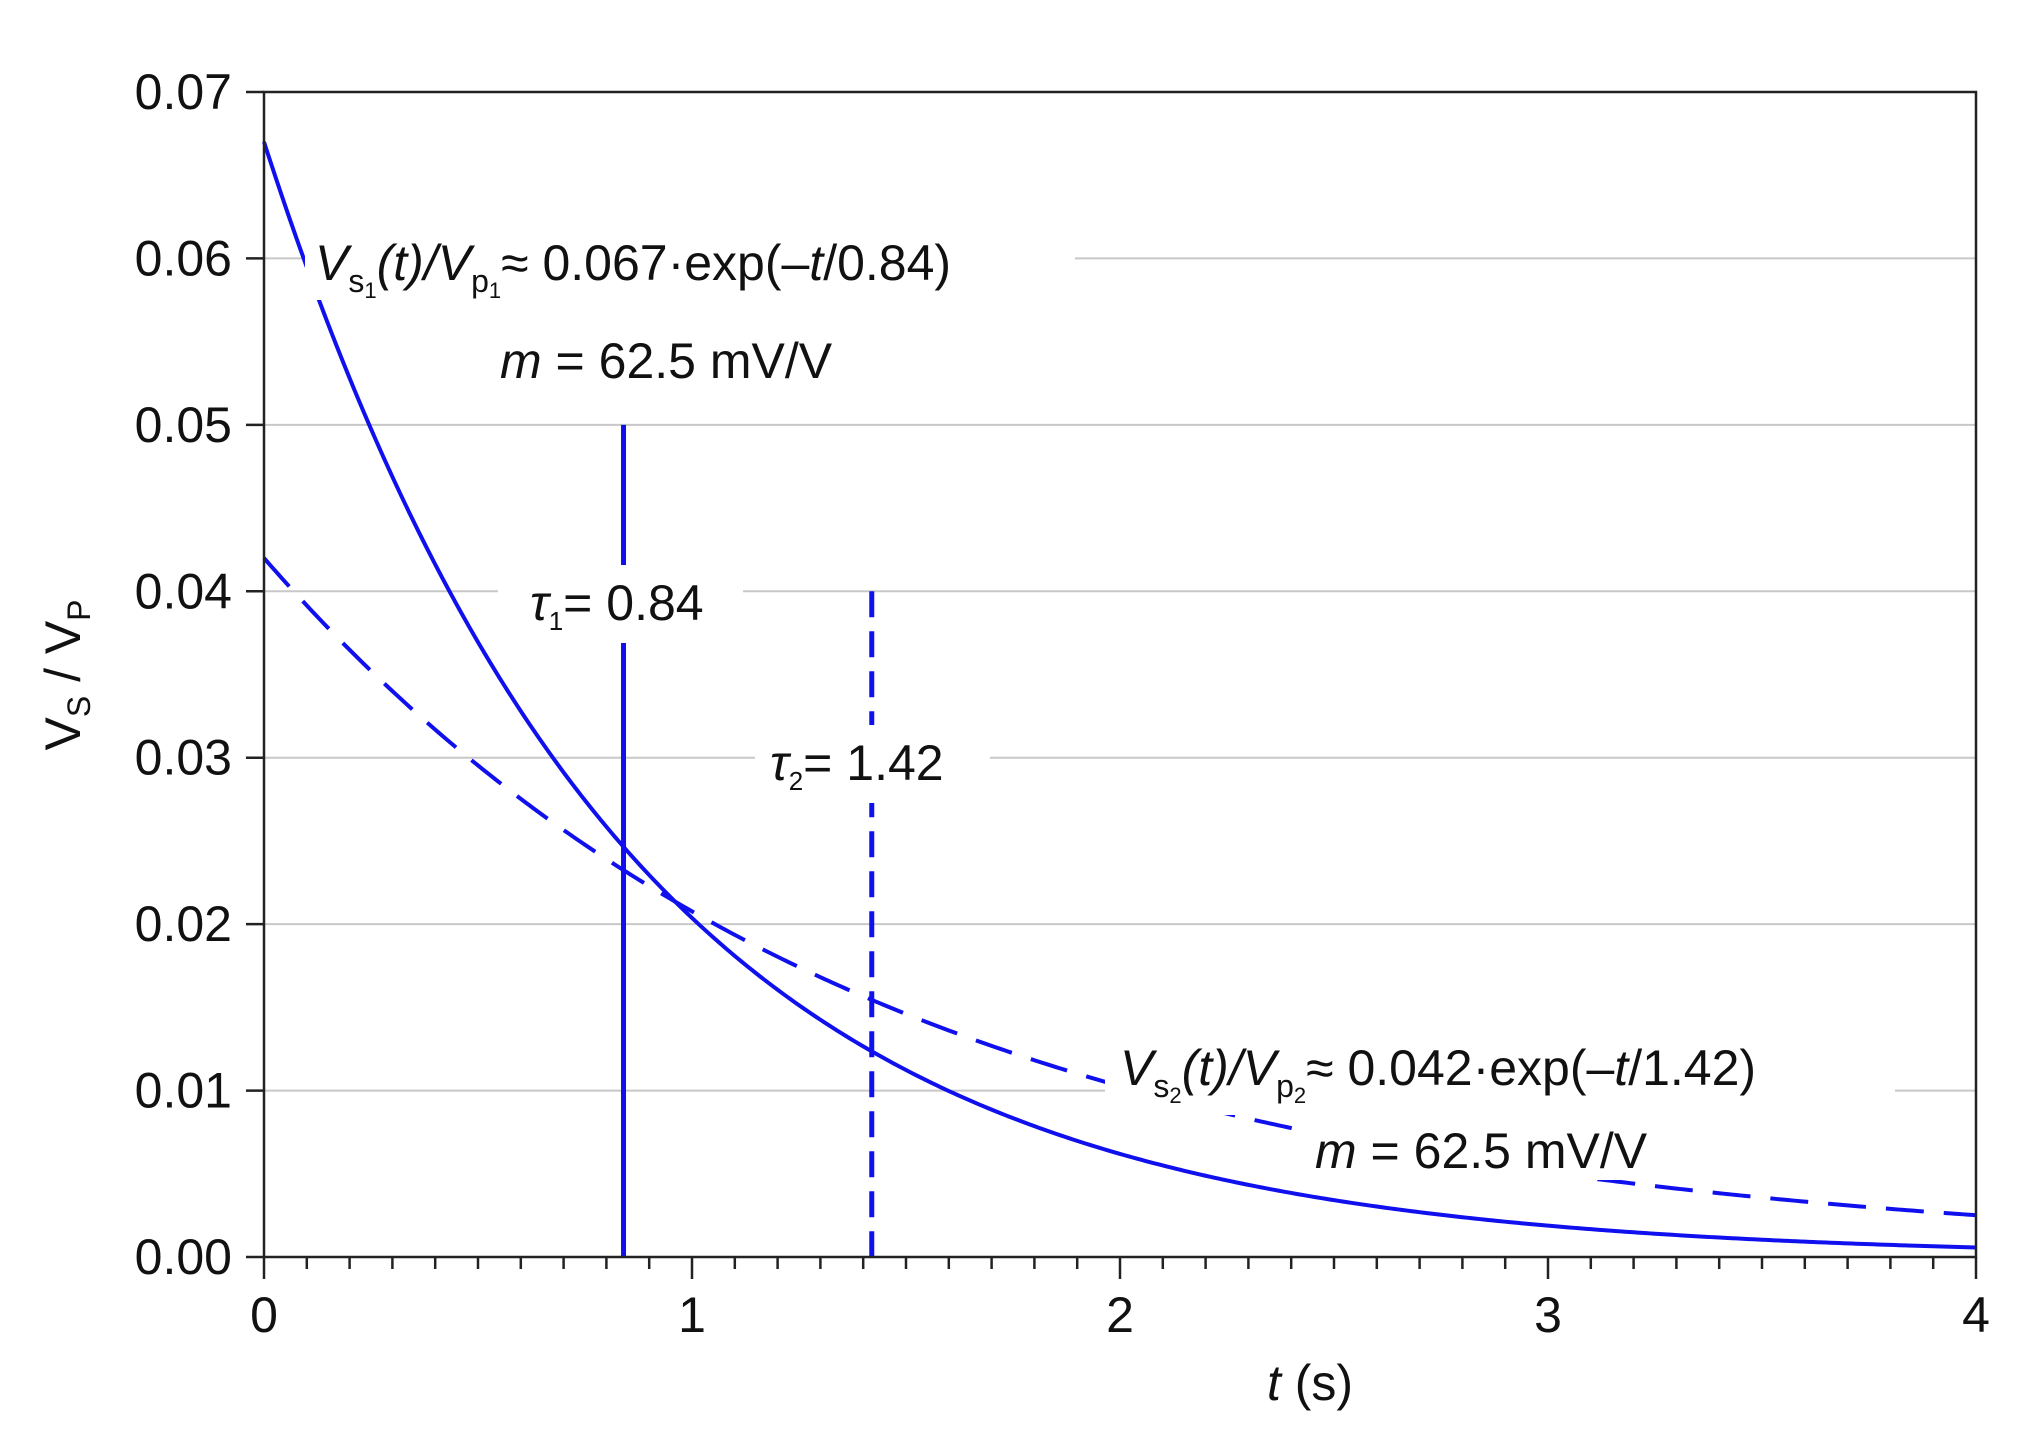 Image resolution: width=2017 pixels, height=1433 pixels. I want to click on annotation-tau1: τ1= 0.84, so click(620, 604).